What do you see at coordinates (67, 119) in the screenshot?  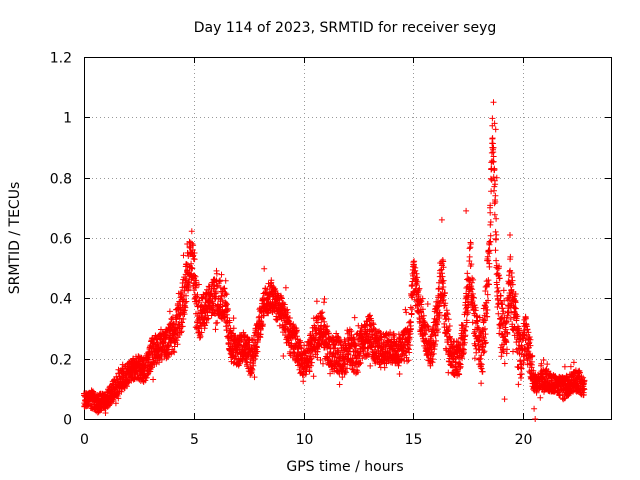 I see `y-tick-label: 1` at bounding box center [67, 119].